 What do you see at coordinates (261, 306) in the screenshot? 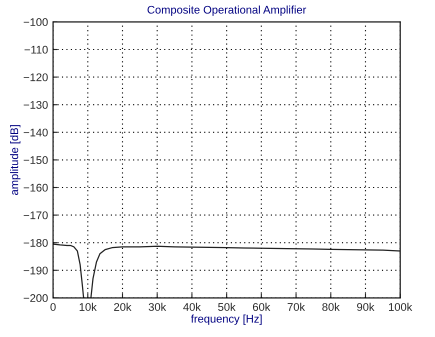
I see `x-tick-label: 60k` at bounding box center [261, 306].